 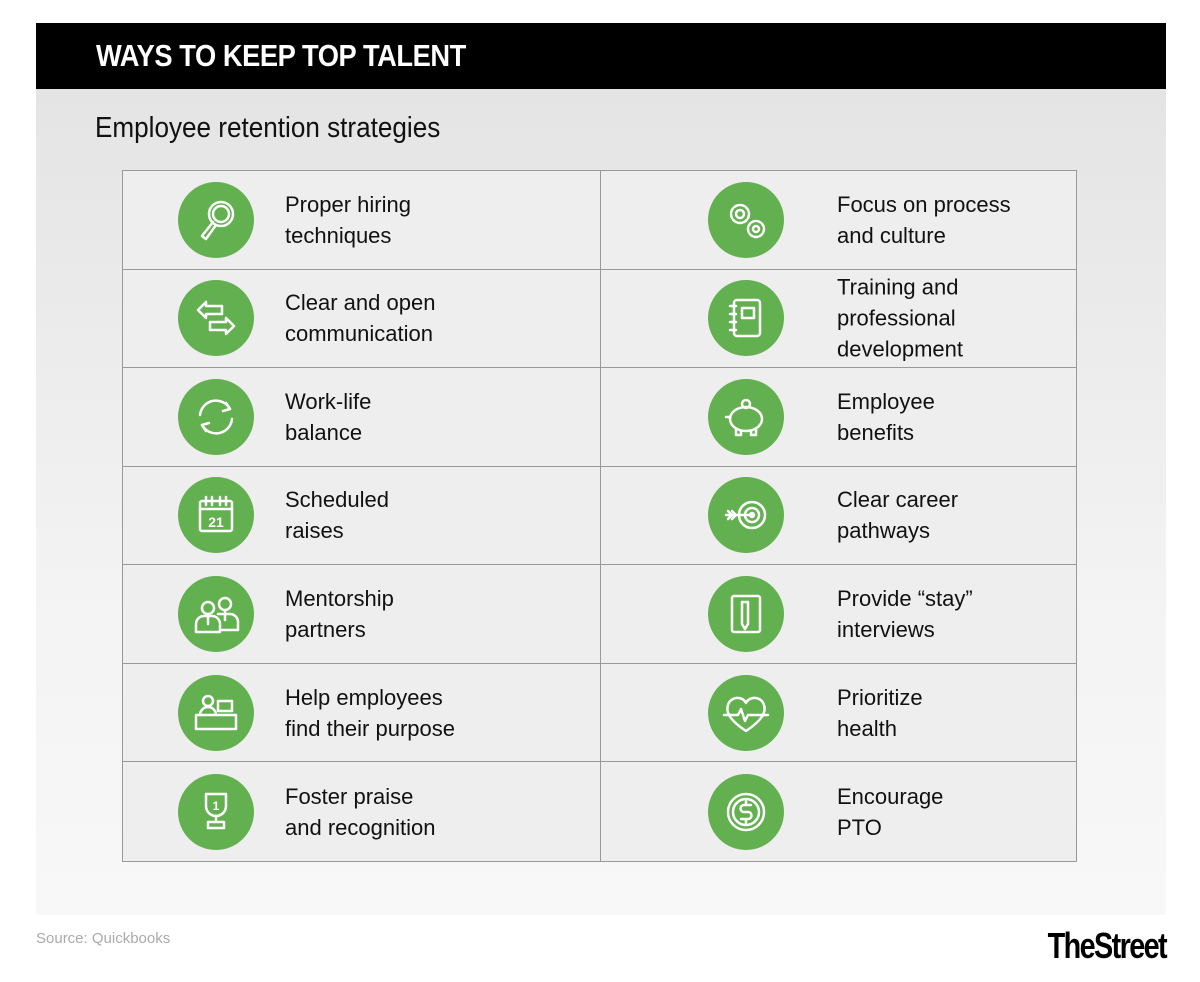 I want to click on arrows-exchange-icon, so click(x=216, y=318).